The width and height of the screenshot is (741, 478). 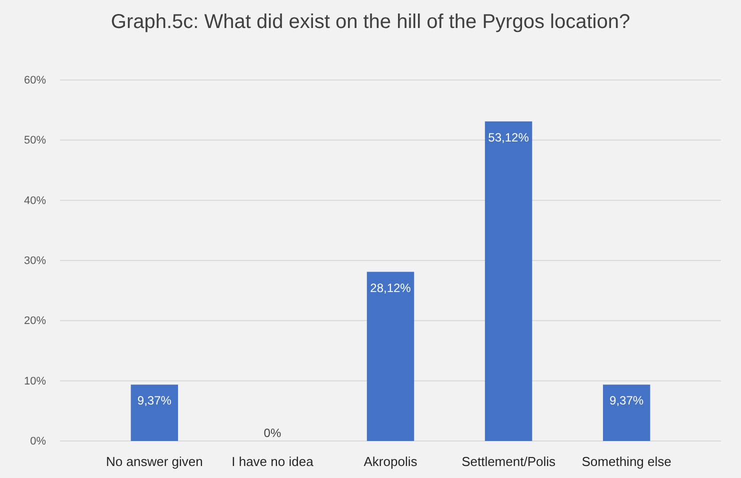 I want to click on y-tick-label: 50%, so click(x=35, y=140).